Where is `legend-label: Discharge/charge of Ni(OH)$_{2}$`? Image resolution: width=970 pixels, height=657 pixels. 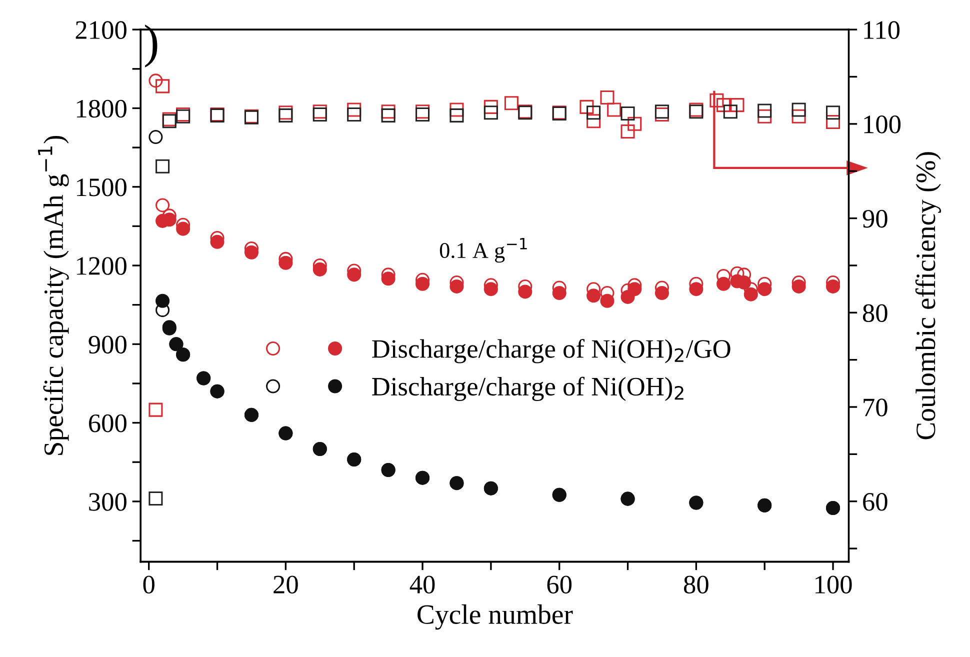 legend-label: Discharge/charge of Ni(OH)$_{2}$ is located at coordinates (528, 389).